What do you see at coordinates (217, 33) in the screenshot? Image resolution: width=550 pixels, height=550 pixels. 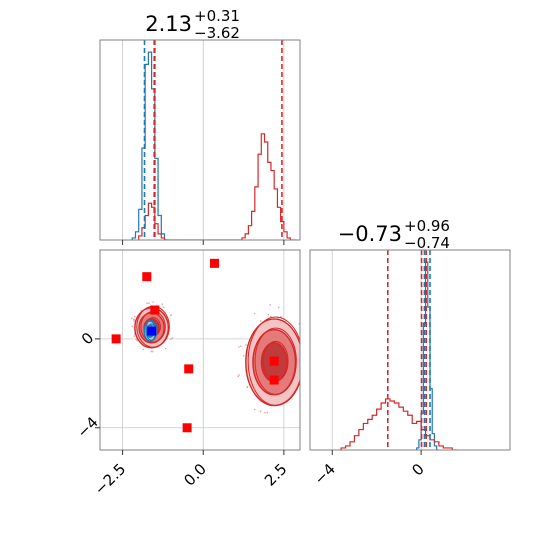 I see `title-lower-error: −3.62` at bounding box center [217, 33].